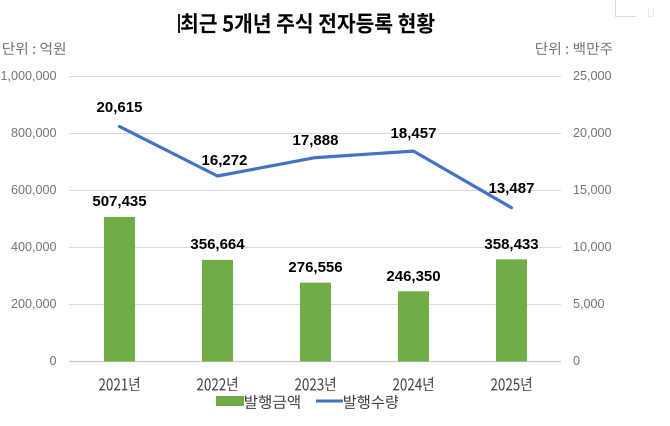  What do you see at coordinates (217, 245) in the screenshot?
I see `bar-data-label-1: 356,664` at bounding box center [217, 245].